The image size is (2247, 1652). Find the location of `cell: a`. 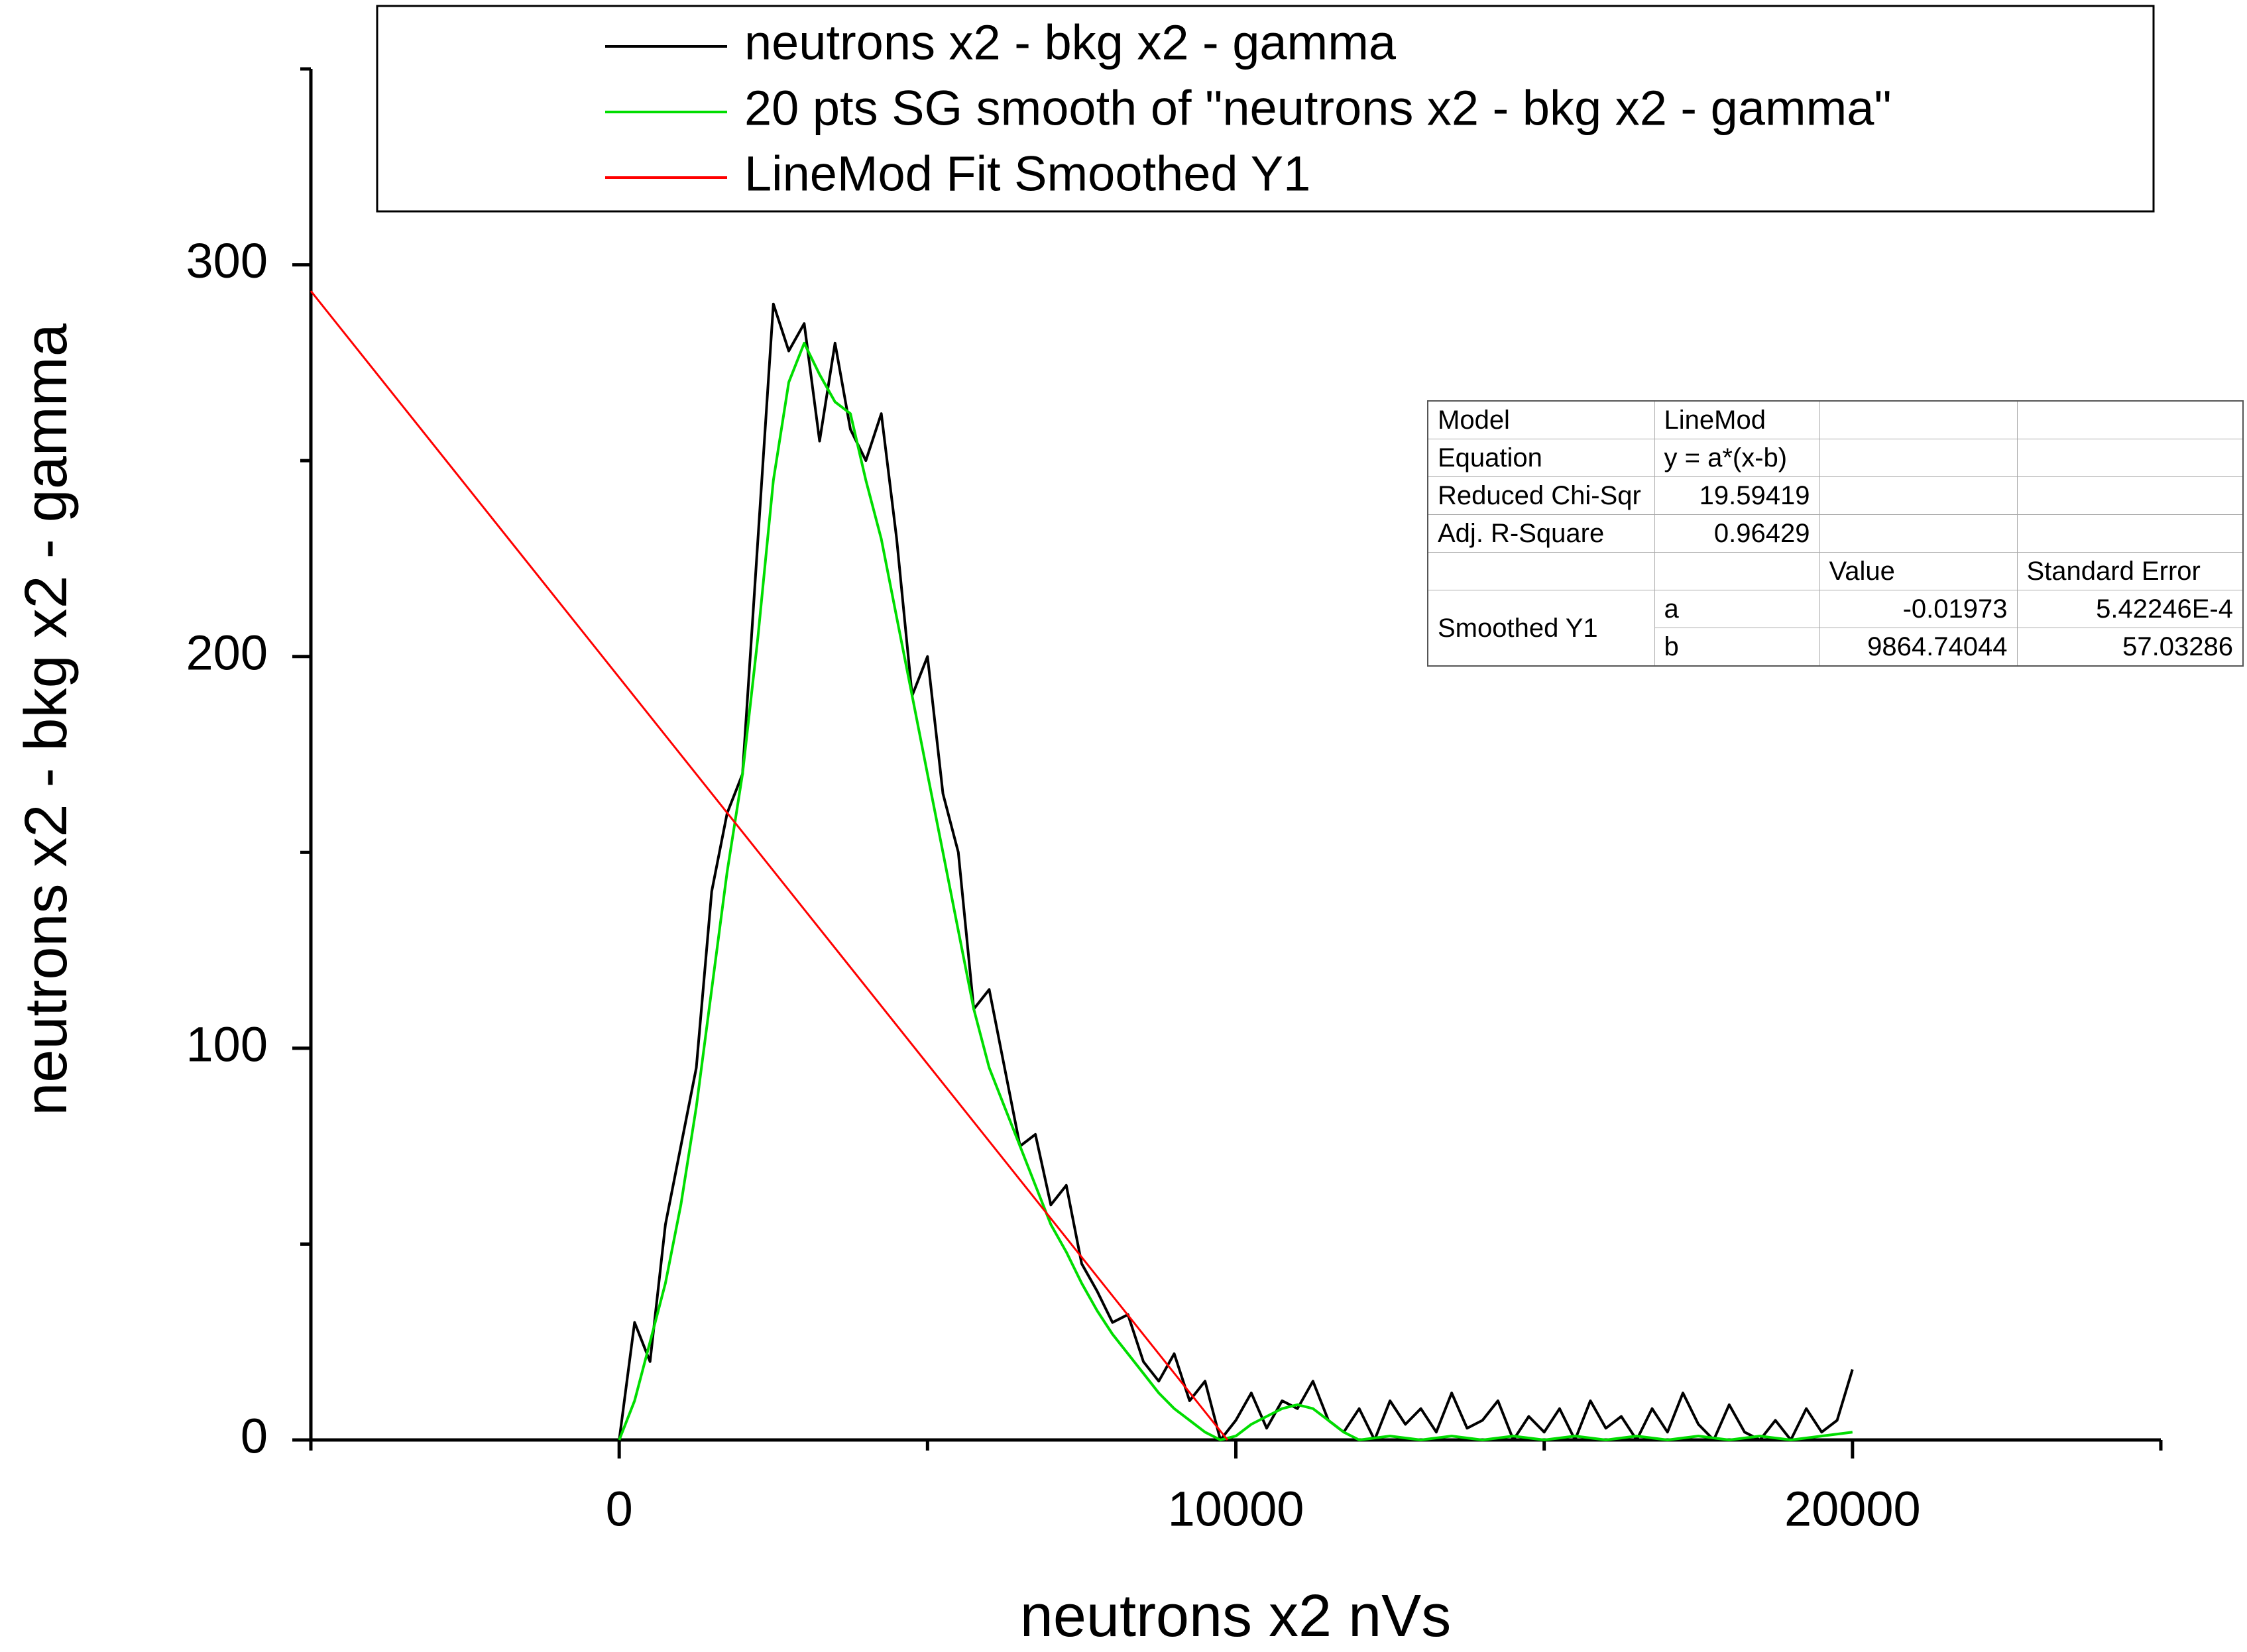

cell: a is located at coordinates (1737, 609).